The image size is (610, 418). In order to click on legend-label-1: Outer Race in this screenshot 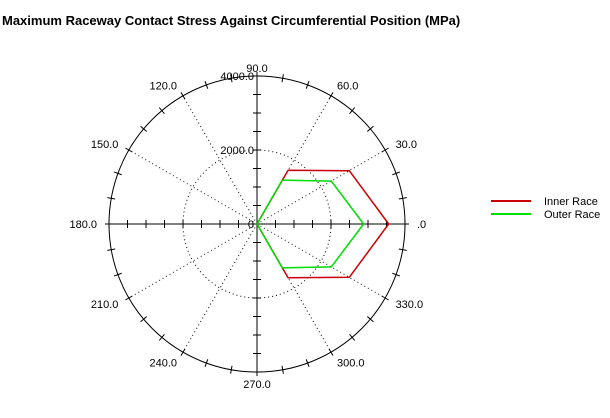, I will do `click(572, 215)`.